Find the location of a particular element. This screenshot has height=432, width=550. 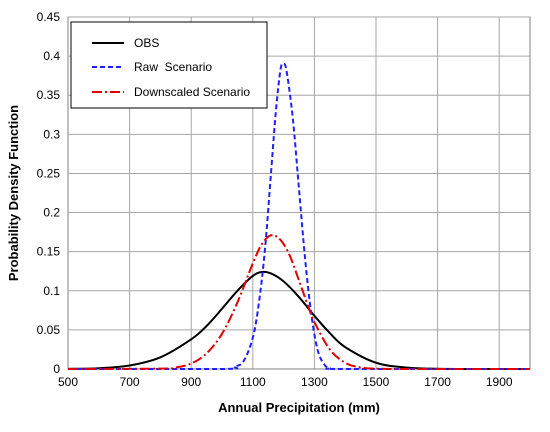

x-tick-label: 1300 is located at coordinates (314, 382).